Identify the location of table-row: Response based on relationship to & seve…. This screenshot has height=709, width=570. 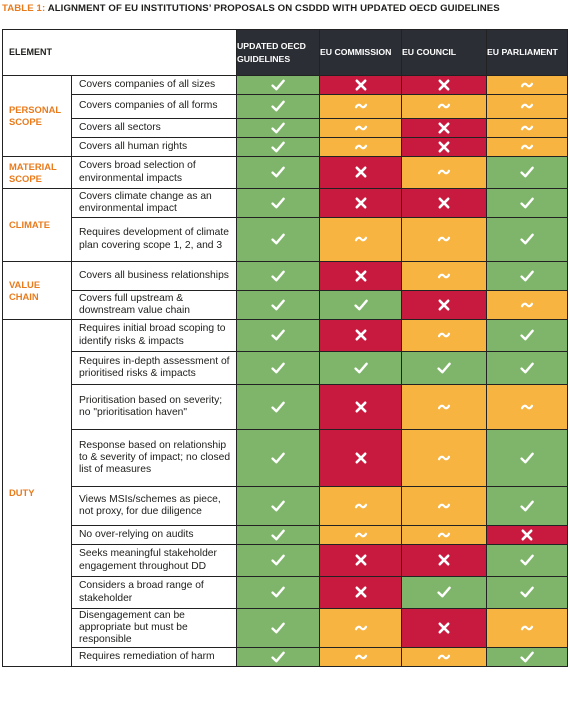
(286, 458).